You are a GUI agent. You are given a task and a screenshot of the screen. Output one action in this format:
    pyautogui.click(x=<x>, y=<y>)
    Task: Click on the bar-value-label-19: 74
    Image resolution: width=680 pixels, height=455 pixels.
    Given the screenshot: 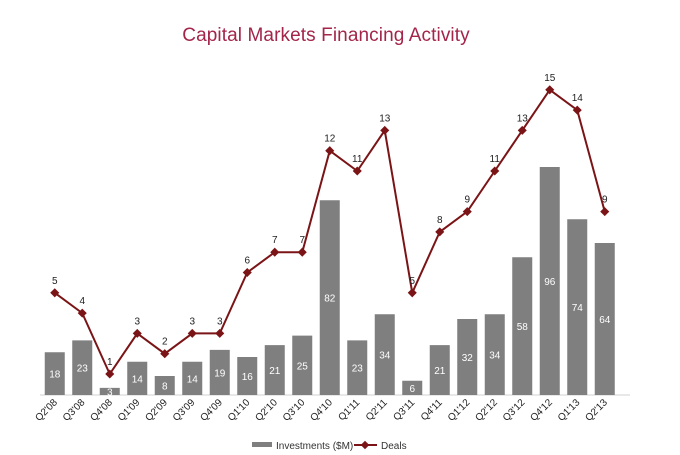 What is the action you would take?
    pyautogui.click(x=578, y=308)
    